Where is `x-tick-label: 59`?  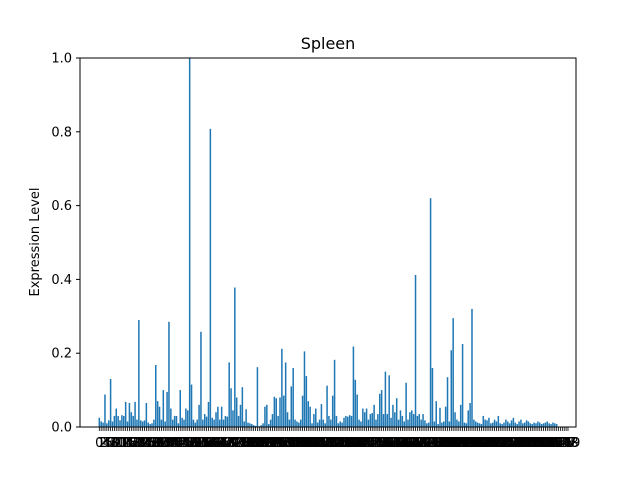
x-tick-label: 59 is located at coordinates (210, 443).